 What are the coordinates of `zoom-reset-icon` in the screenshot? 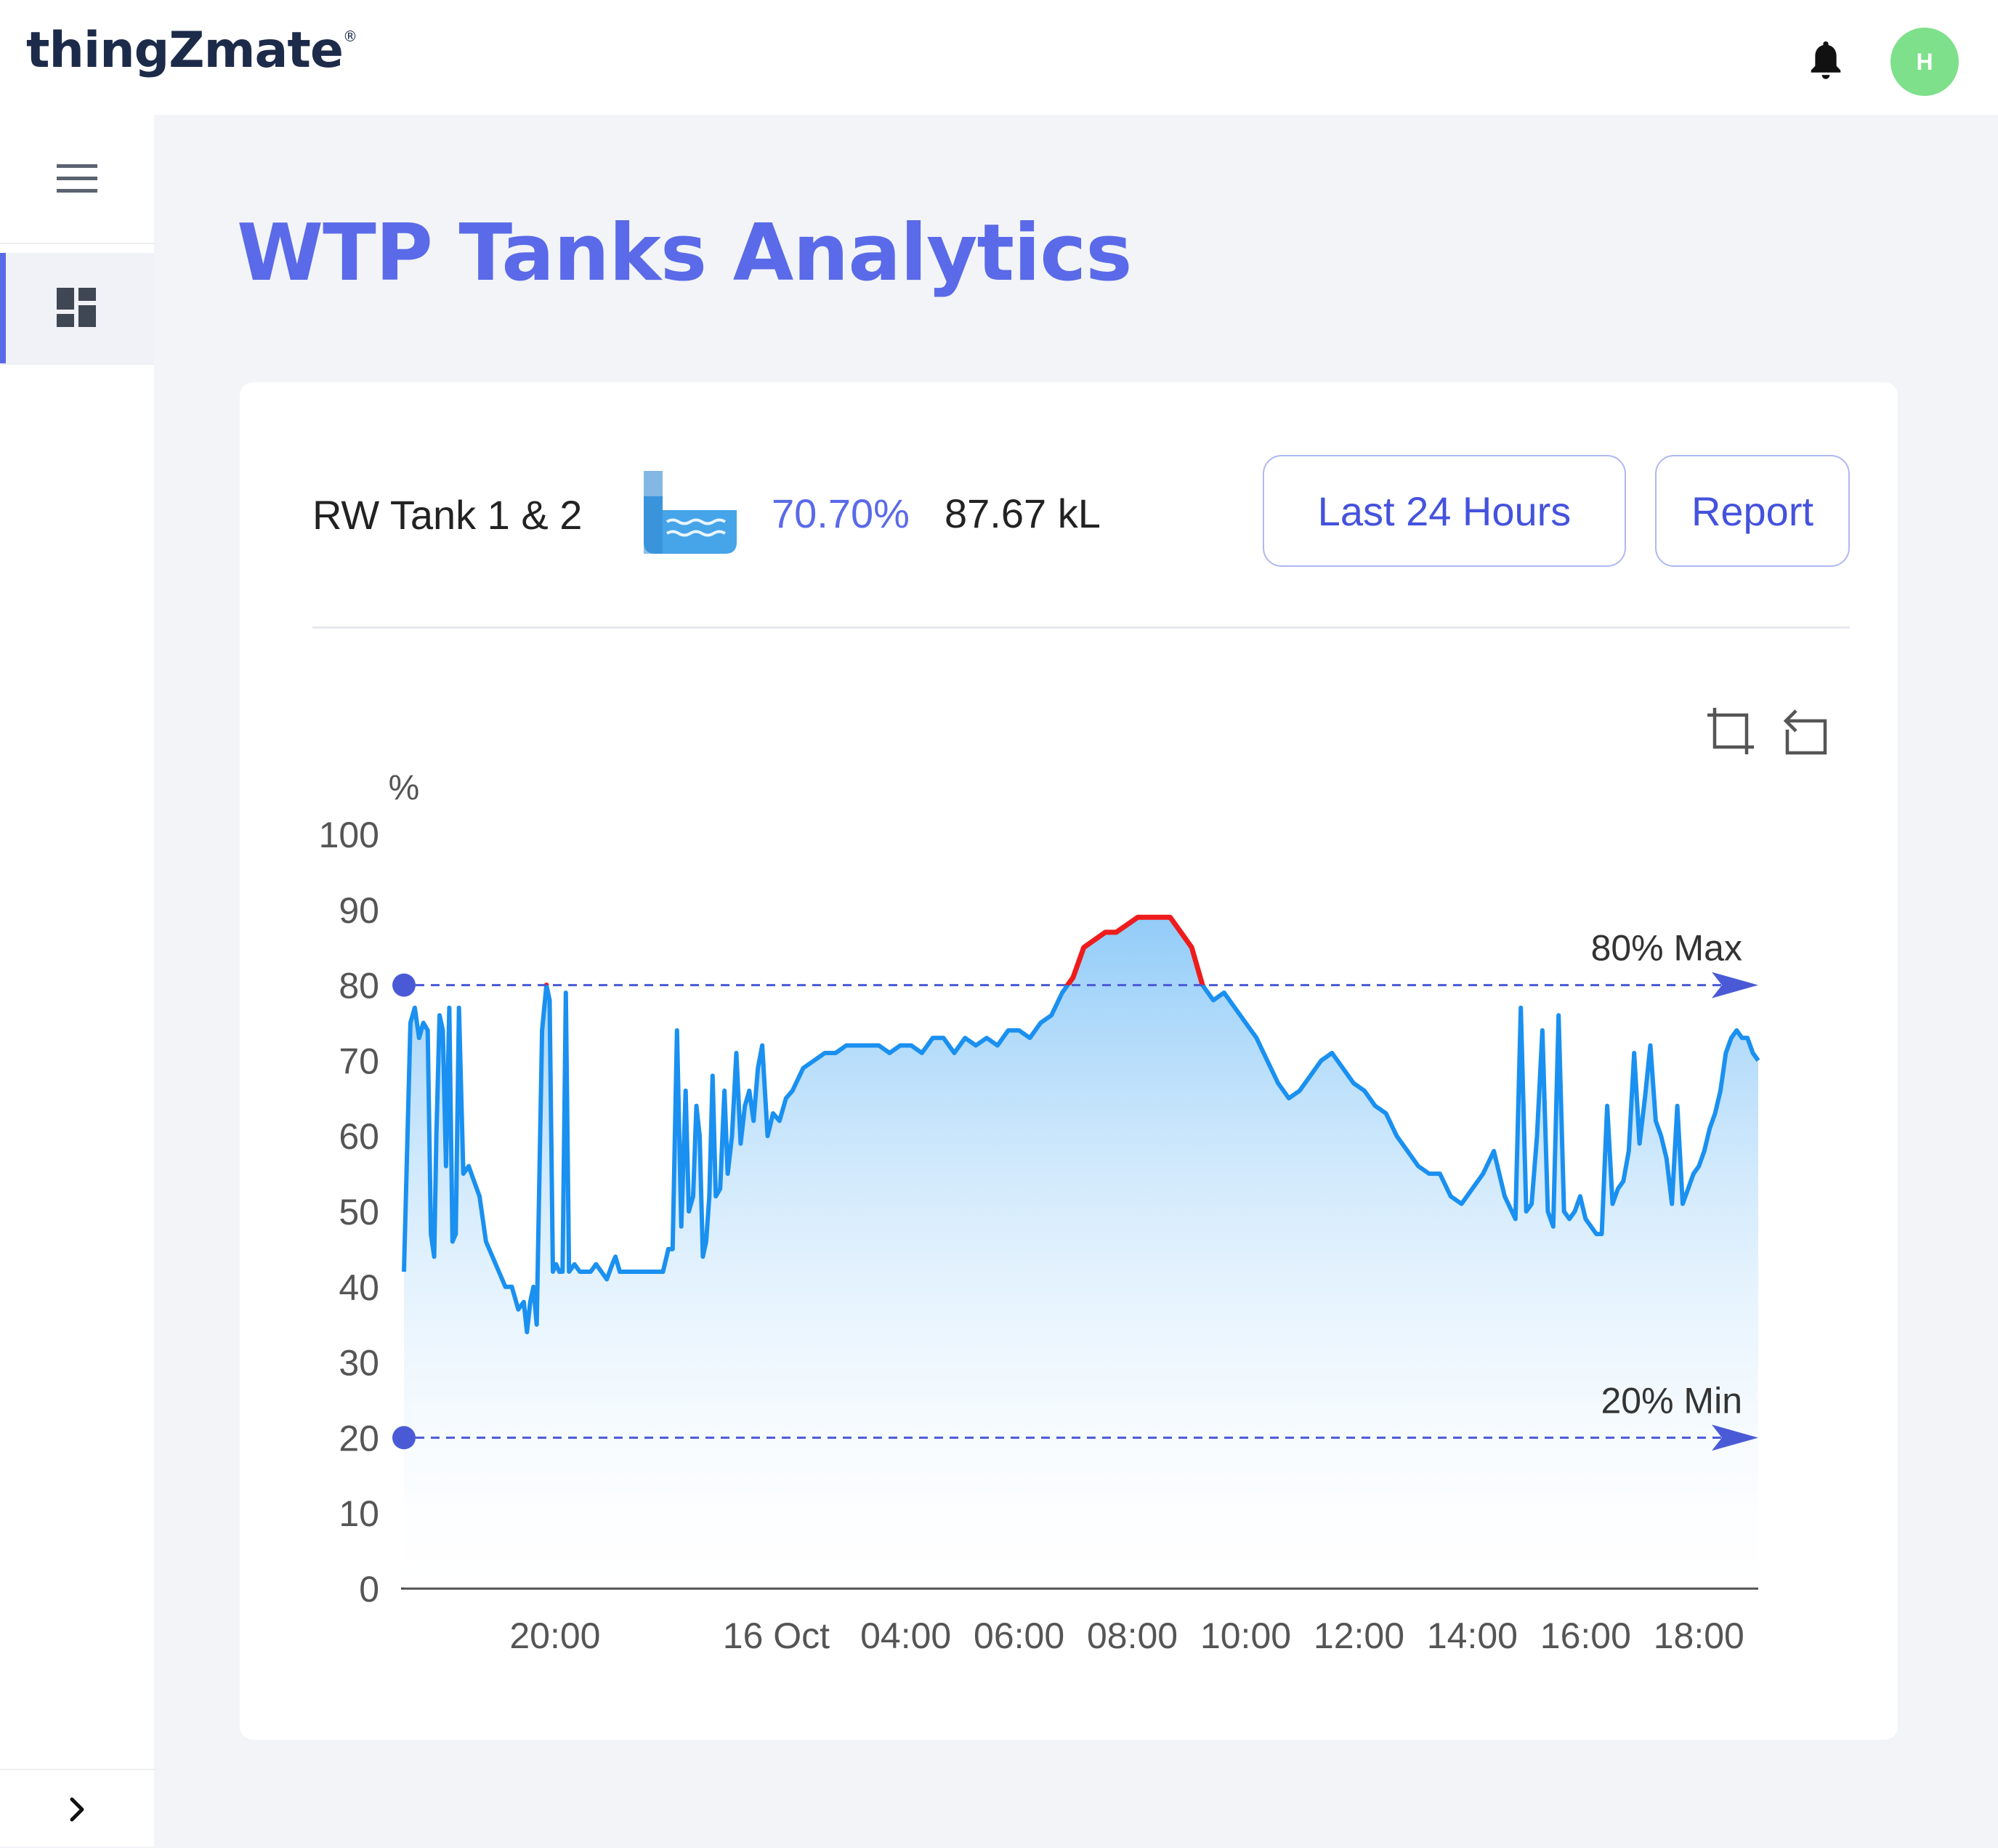 It's located at (1806, 731).